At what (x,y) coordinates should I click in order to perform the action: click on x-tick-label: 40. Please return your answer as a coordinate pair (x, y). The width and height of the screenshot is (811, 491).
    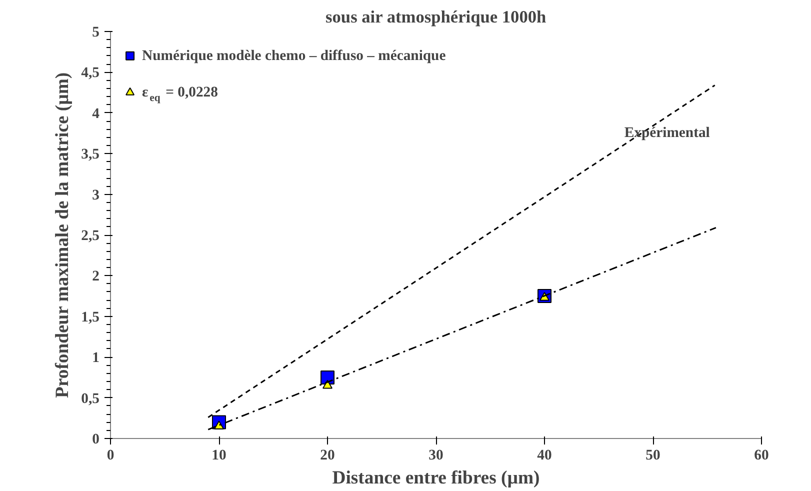
    Looking at the image, I should click on (544, 456).